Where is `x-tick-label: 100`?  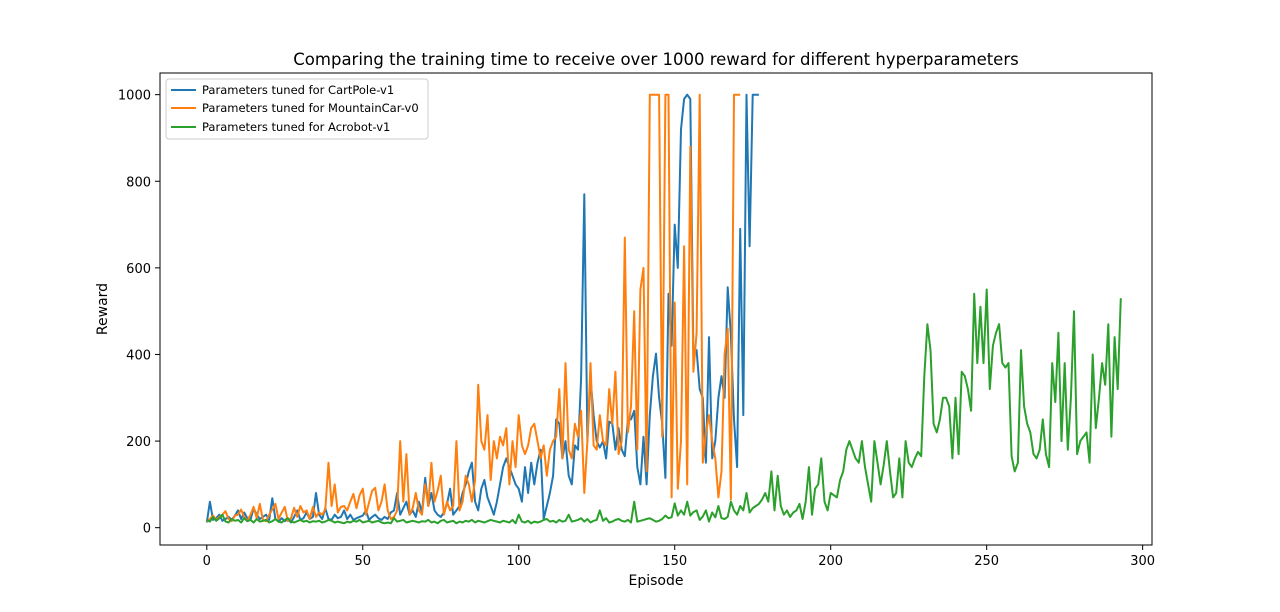
x-tick-label: 100 is located at coordinates (518, 561).